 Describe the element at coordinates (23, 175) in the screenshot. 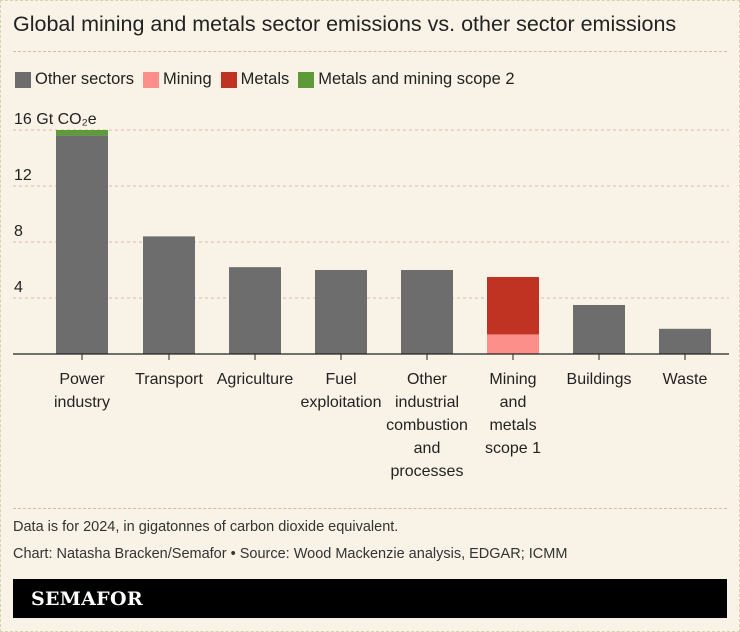

I see `y-tick-label: 12` at that location.